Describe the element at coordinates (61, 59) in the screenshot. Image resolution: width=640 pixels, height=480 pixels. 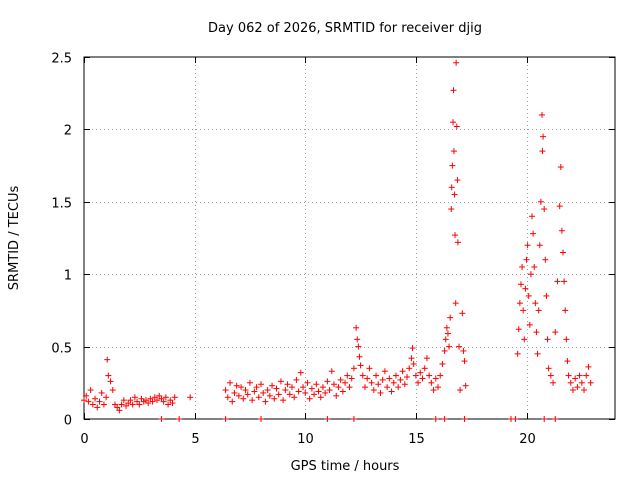
I see `y-tick-label: 2.5` at that location.